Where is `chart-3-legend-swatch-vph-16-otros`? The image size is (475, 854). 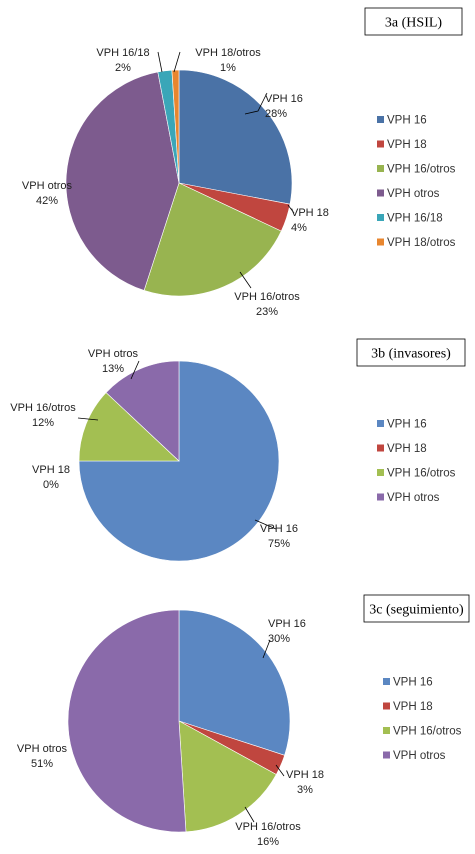 chart-3-legend-swatch-vph-16-otros is located at coordinates (386, 730).